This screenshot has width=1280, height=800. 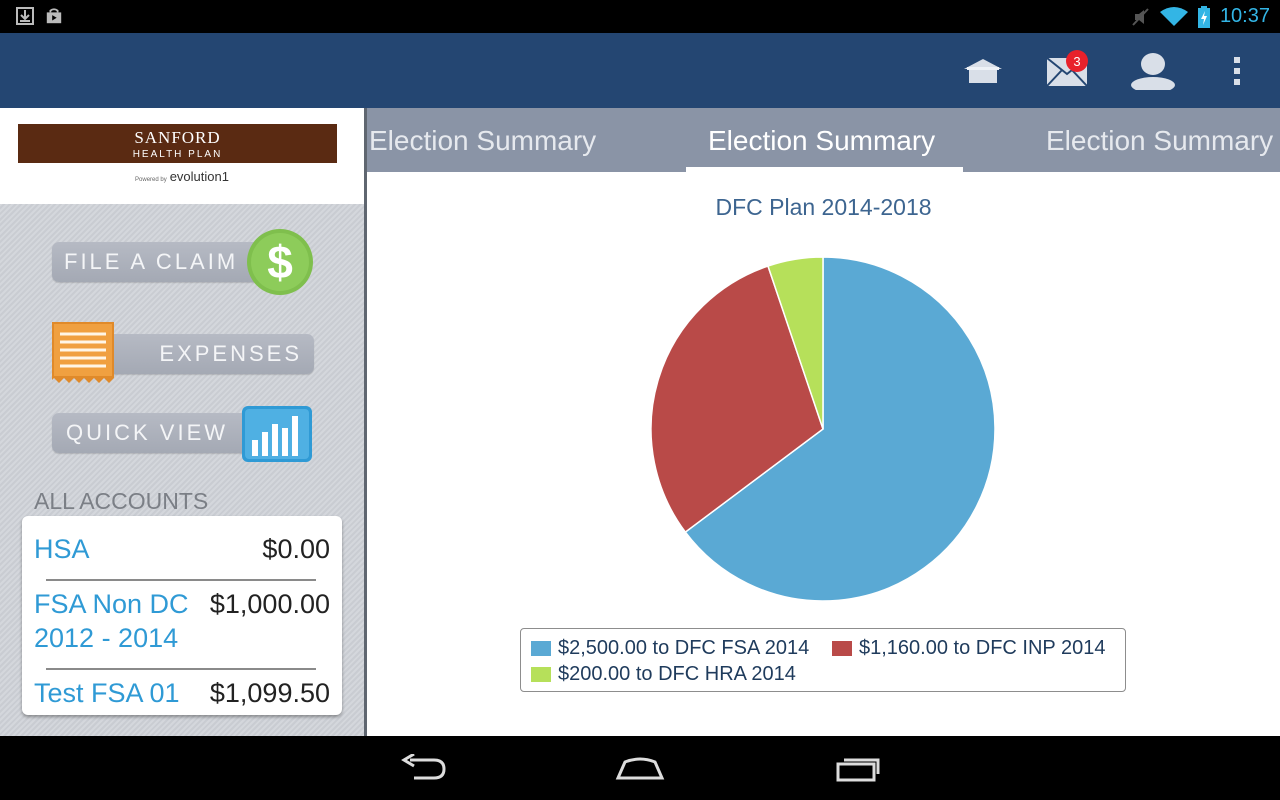 I want to click on battery-charging-icon, so click(x=1203, y=16).